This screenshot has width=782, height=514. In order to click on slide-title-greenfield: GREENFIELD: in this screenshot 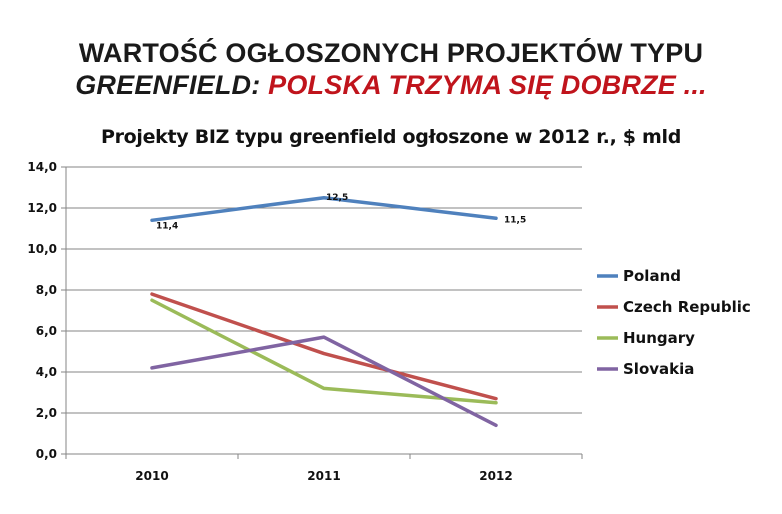, I will do `click(172, 85)`.